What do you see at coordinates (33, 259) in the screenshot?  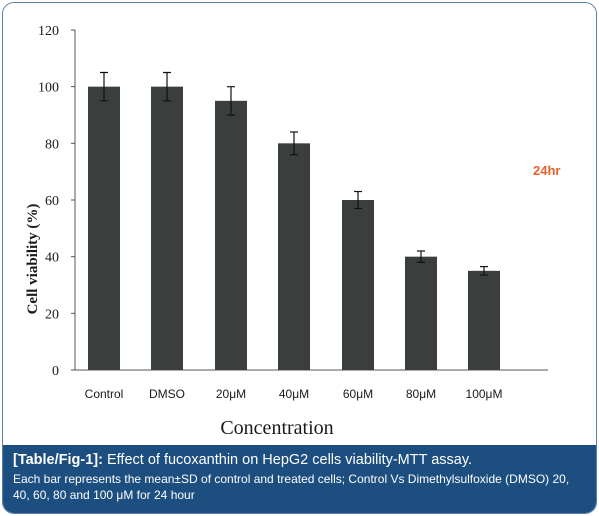 I see `y-axis-label: Cell viability (%)` at bounding box center [33, 259].